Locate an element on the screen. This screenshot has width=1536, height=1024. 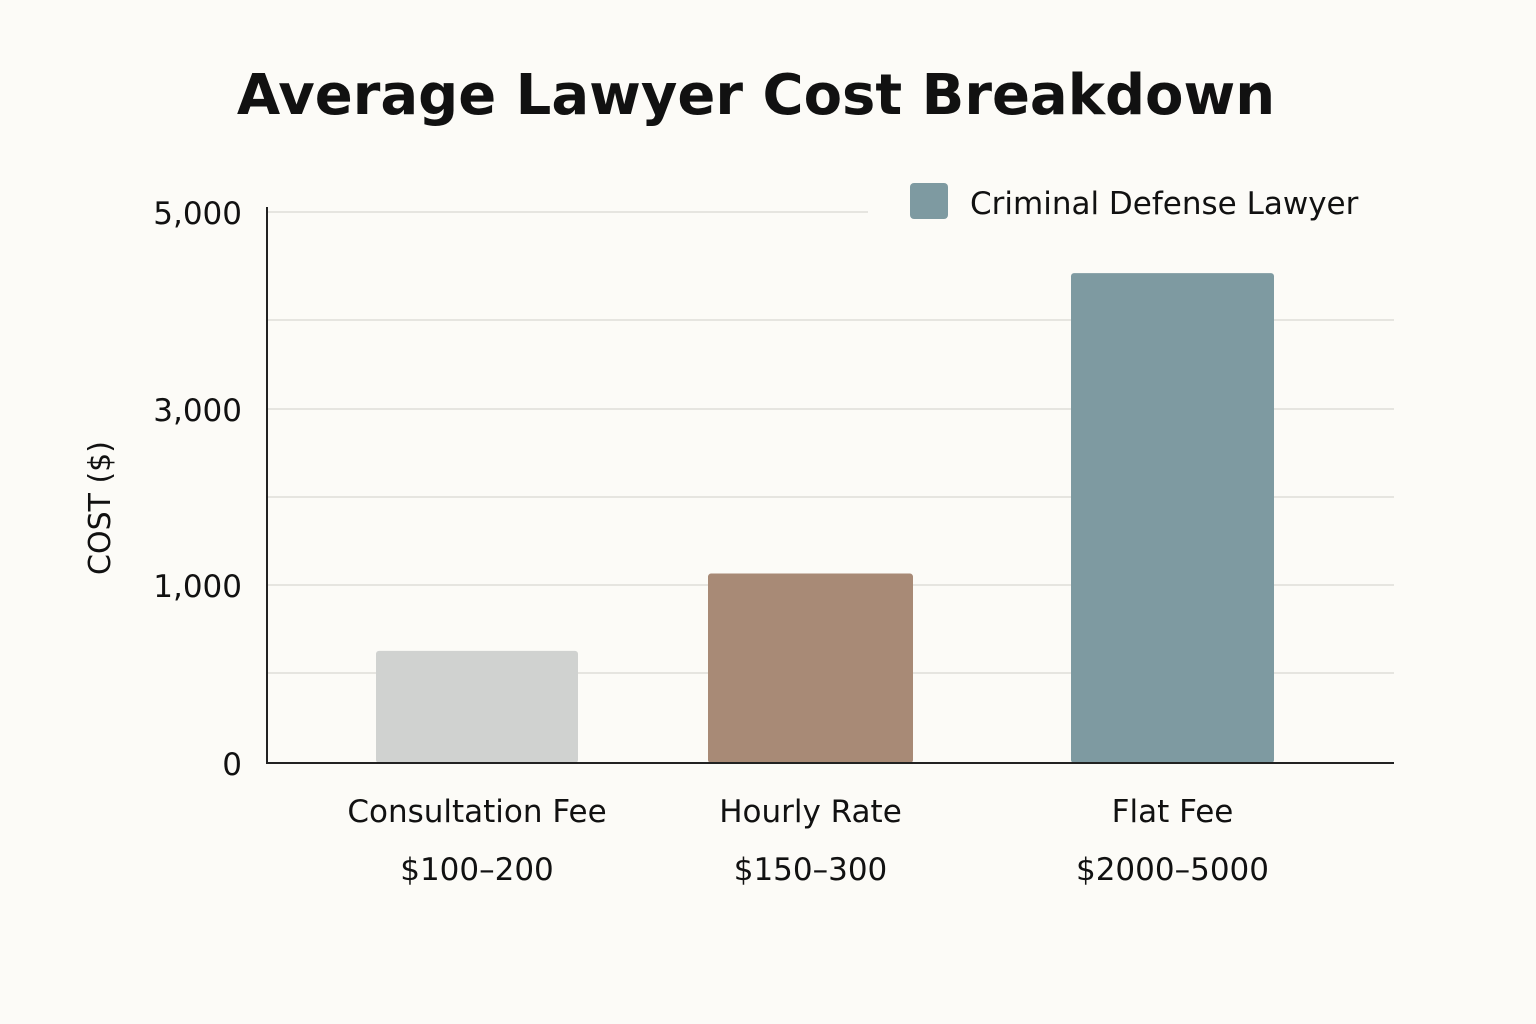
x-category-range: $100–200 is located at coordinates (477, 870).